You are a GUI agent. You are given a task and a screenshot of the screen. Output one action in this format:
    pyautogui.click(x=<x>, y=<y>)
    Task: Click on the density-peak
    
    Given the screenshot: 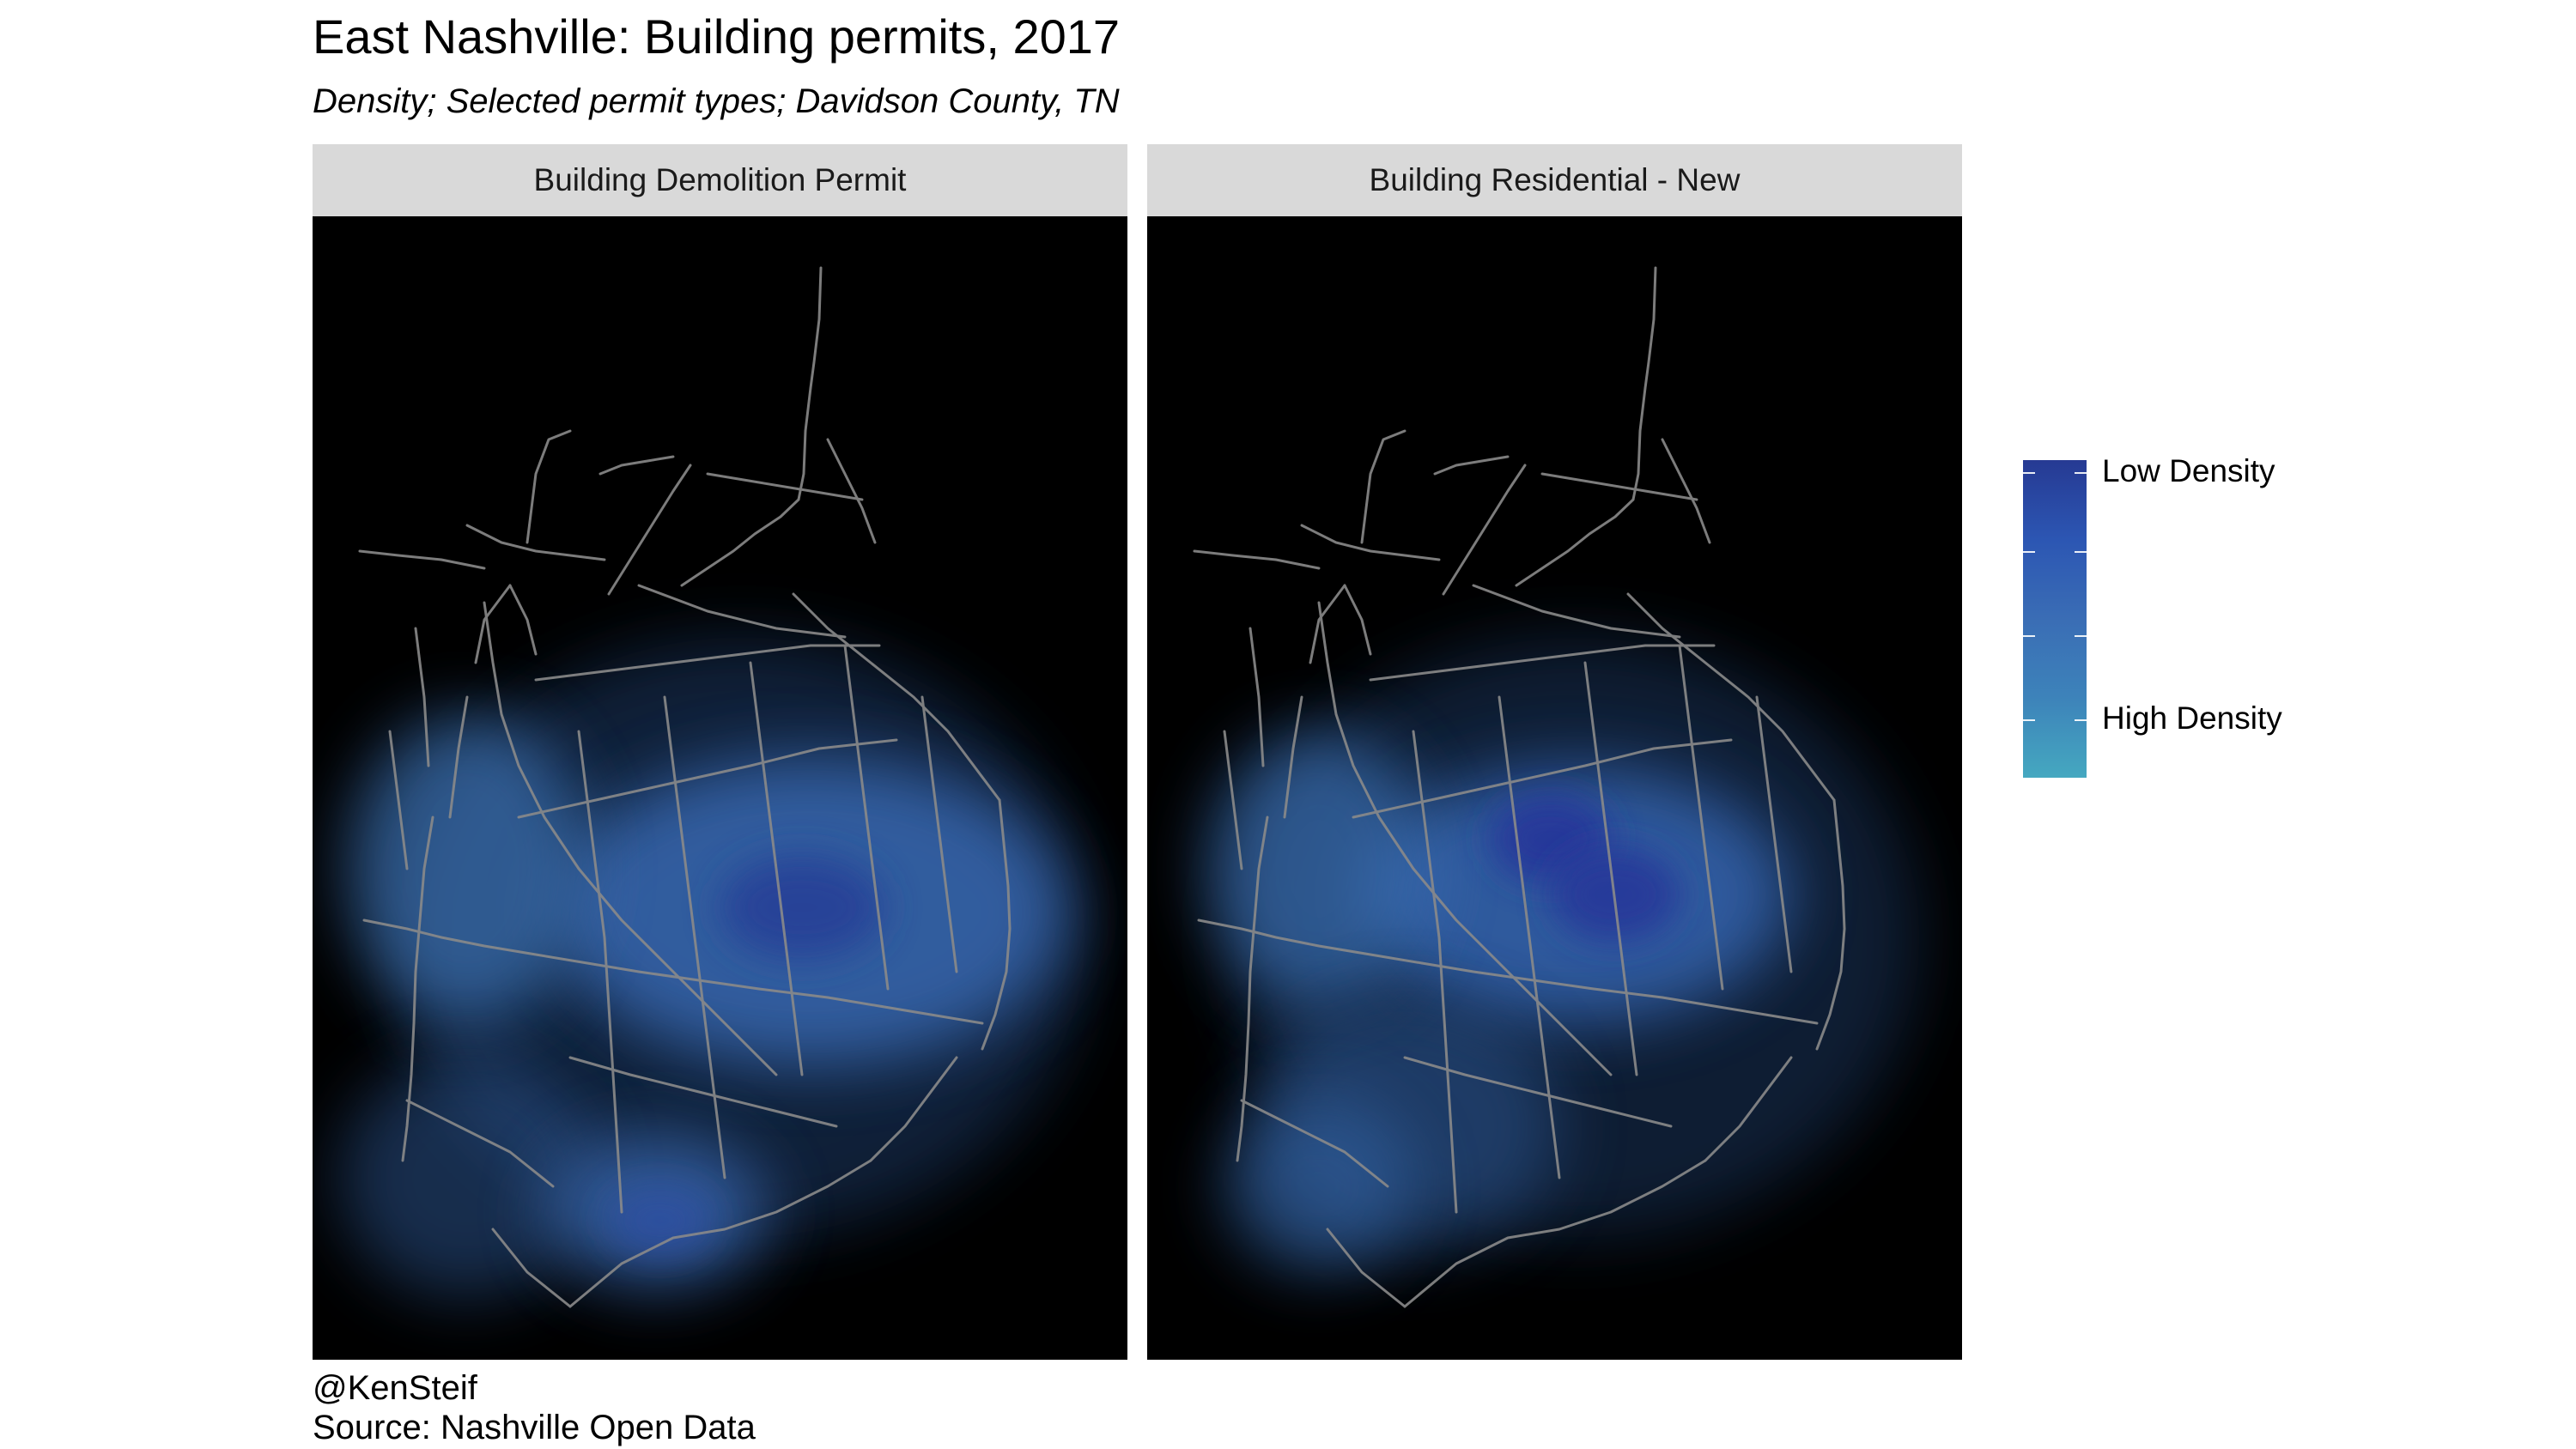 What is the action you would take?
    pyautogui.click(x=802, y=907)
    